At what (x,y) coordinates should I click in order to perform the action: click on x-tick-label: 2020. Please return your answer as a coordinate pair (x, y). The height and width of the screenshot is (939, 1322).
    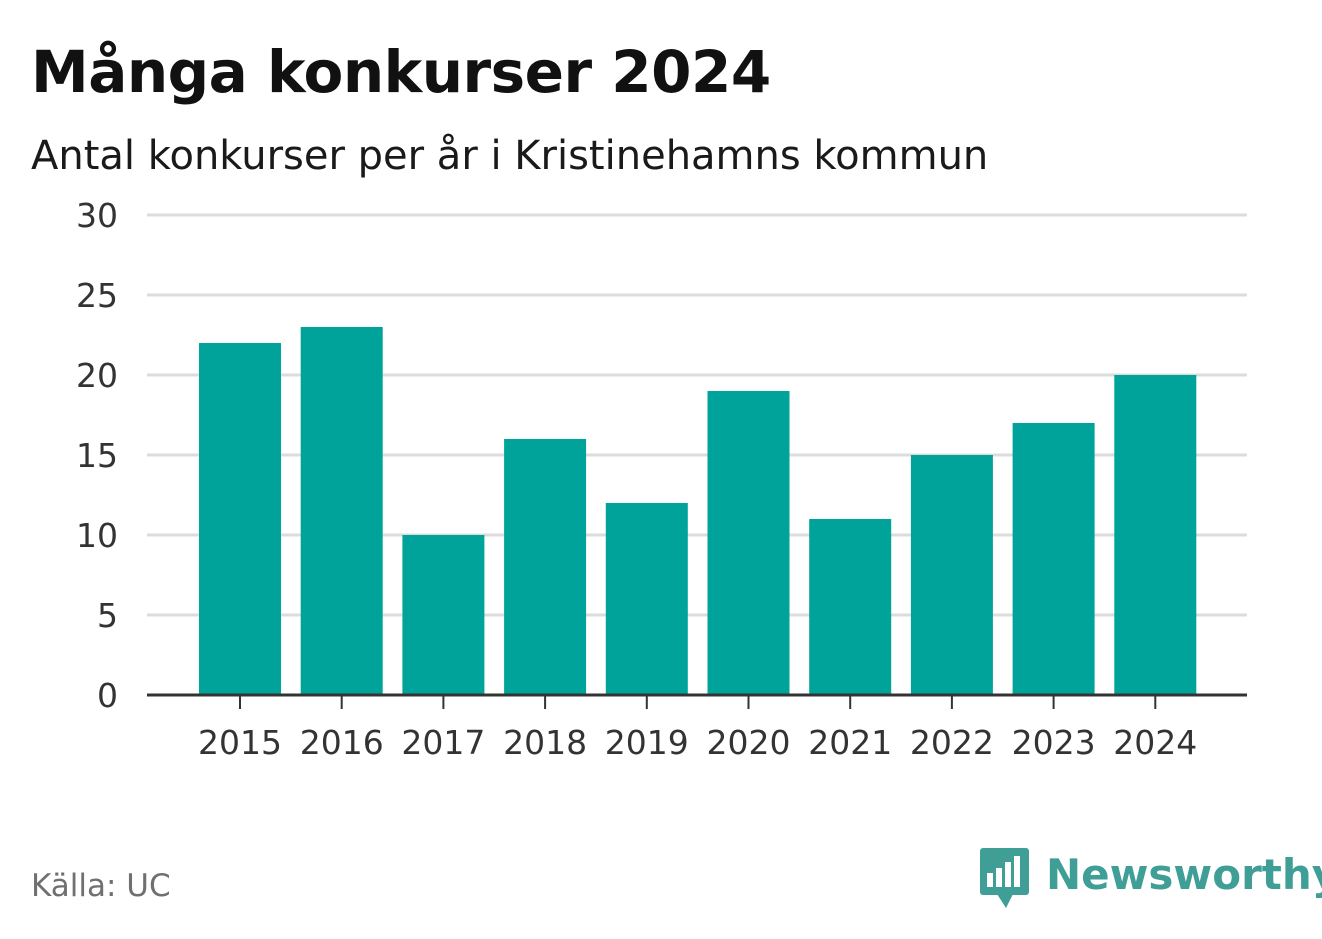
    Looking at the image, I should click on (749, 742).